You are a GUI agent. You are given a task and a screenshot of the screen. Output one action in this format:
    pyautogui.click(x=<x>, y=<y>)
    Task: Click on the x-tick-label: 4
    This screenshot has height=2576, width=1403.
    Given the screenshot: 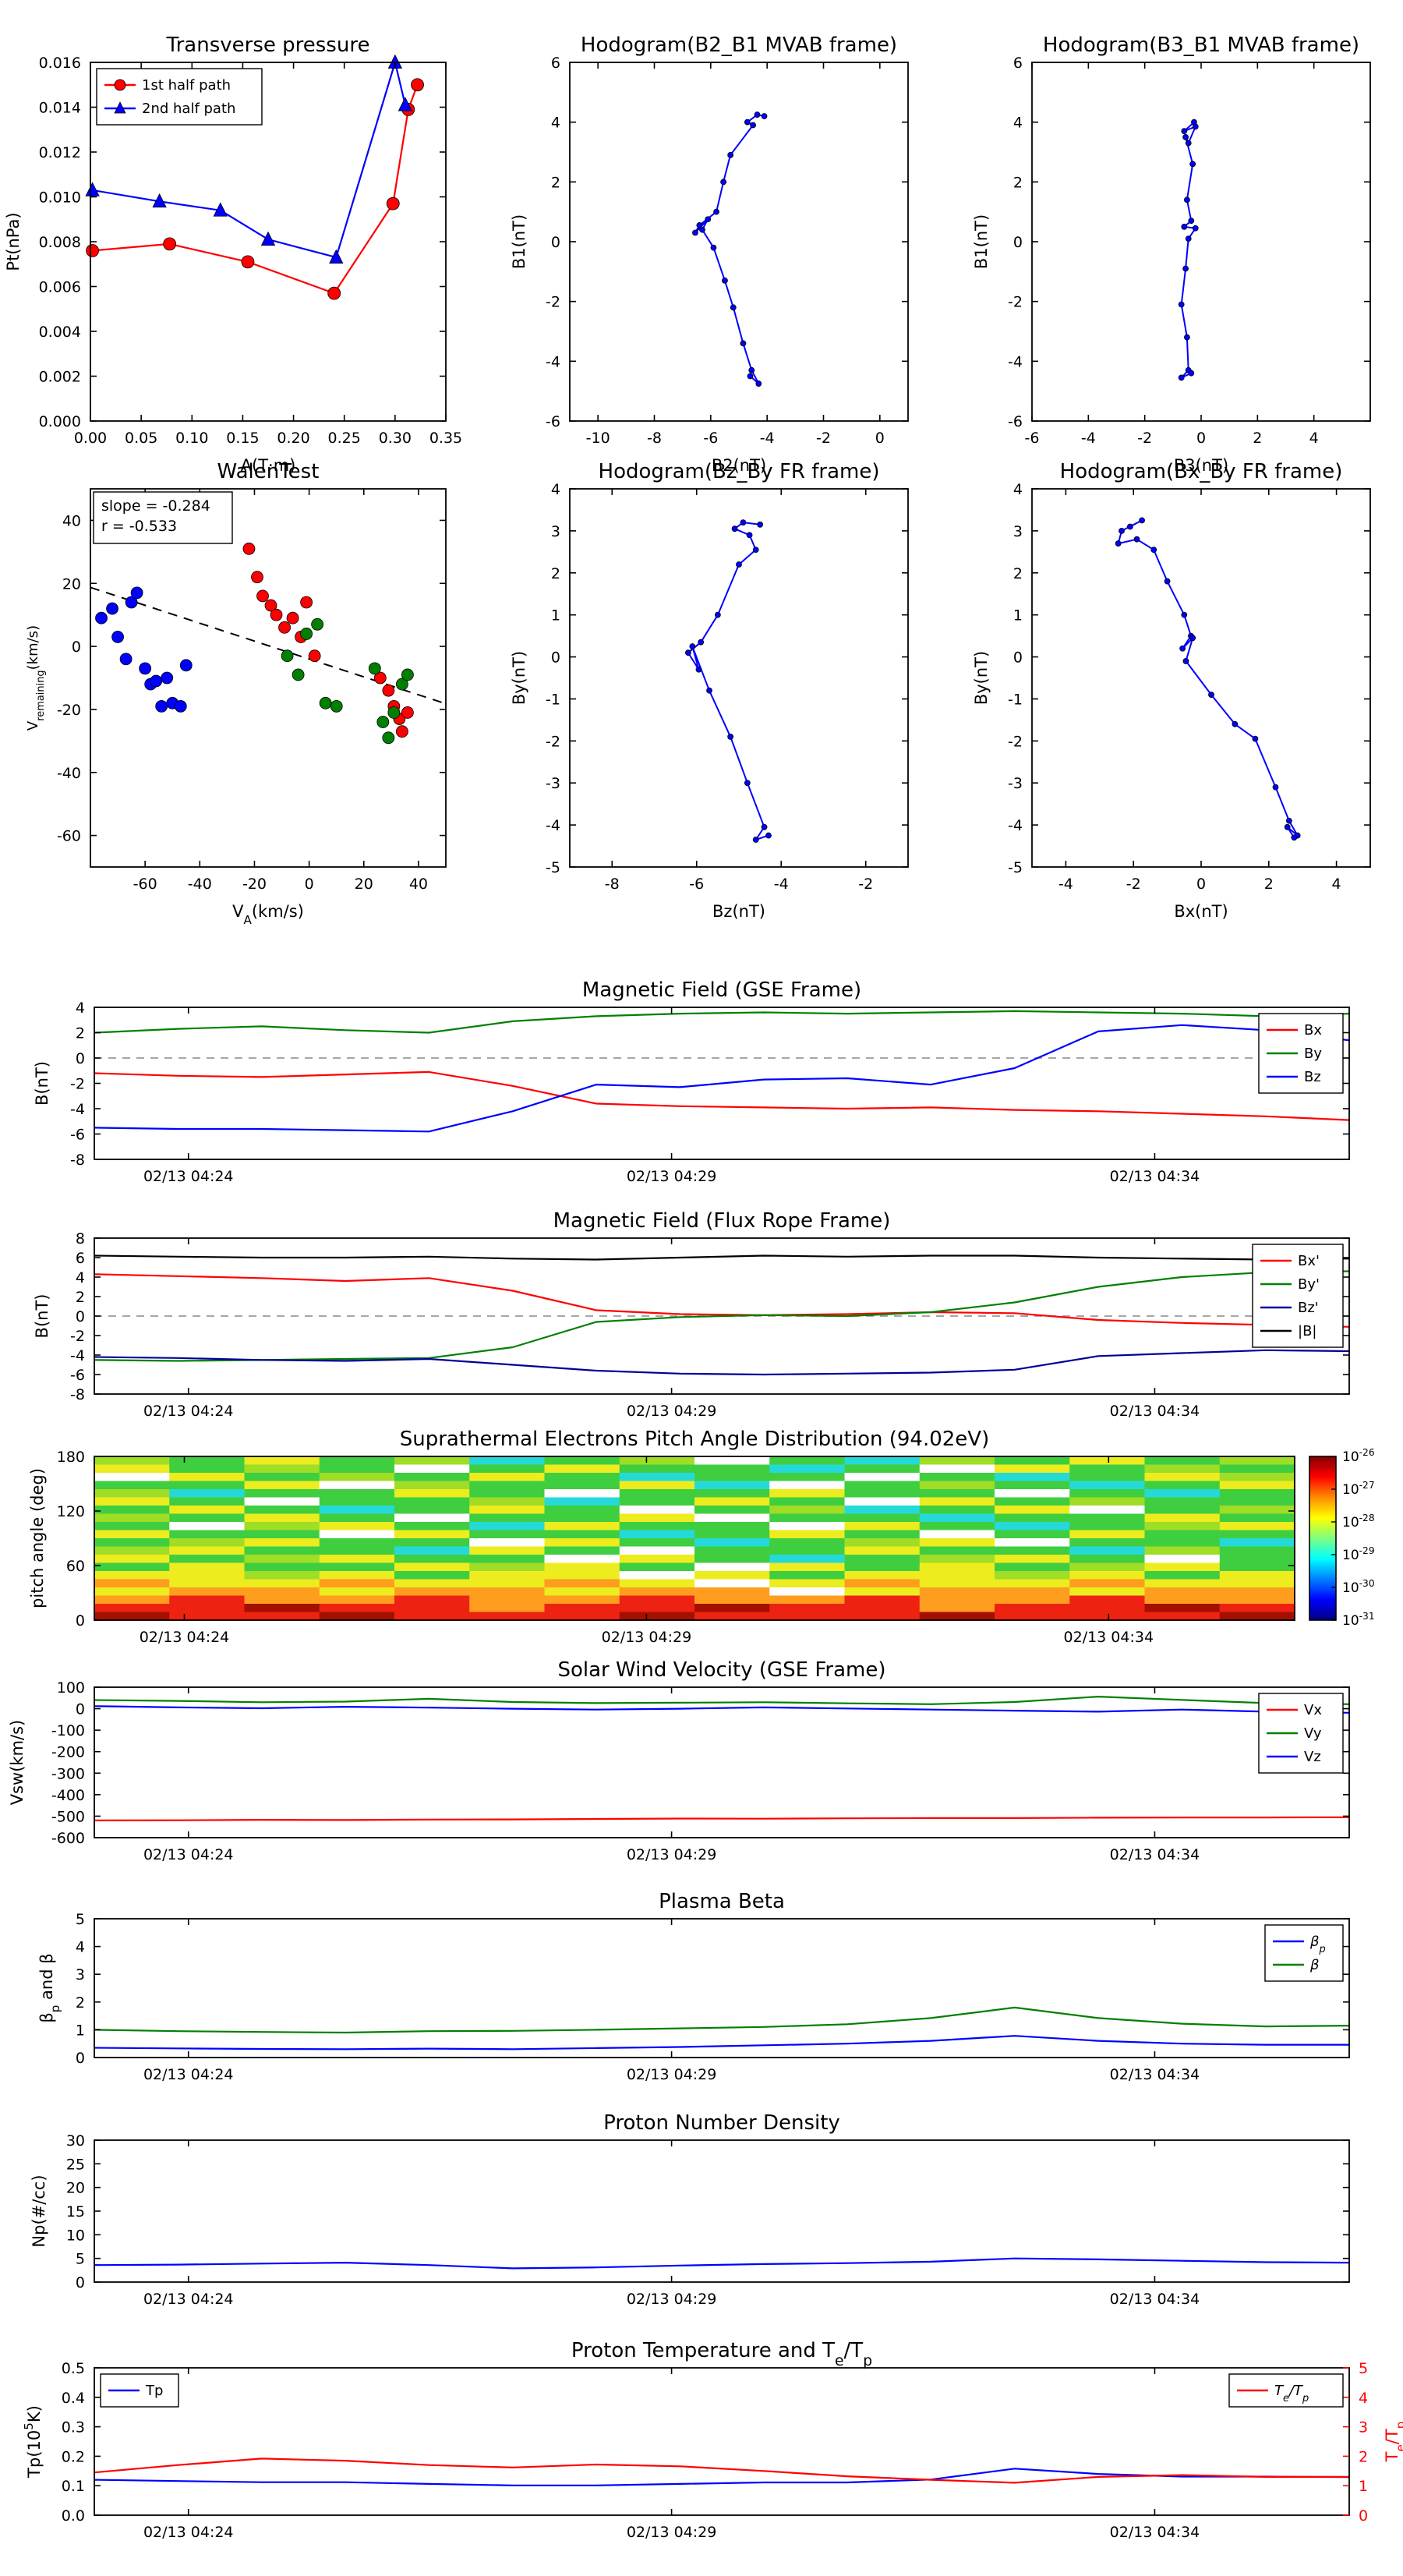 What is the action you would take?
    pyautogui.click(x=1314, y=438)
    